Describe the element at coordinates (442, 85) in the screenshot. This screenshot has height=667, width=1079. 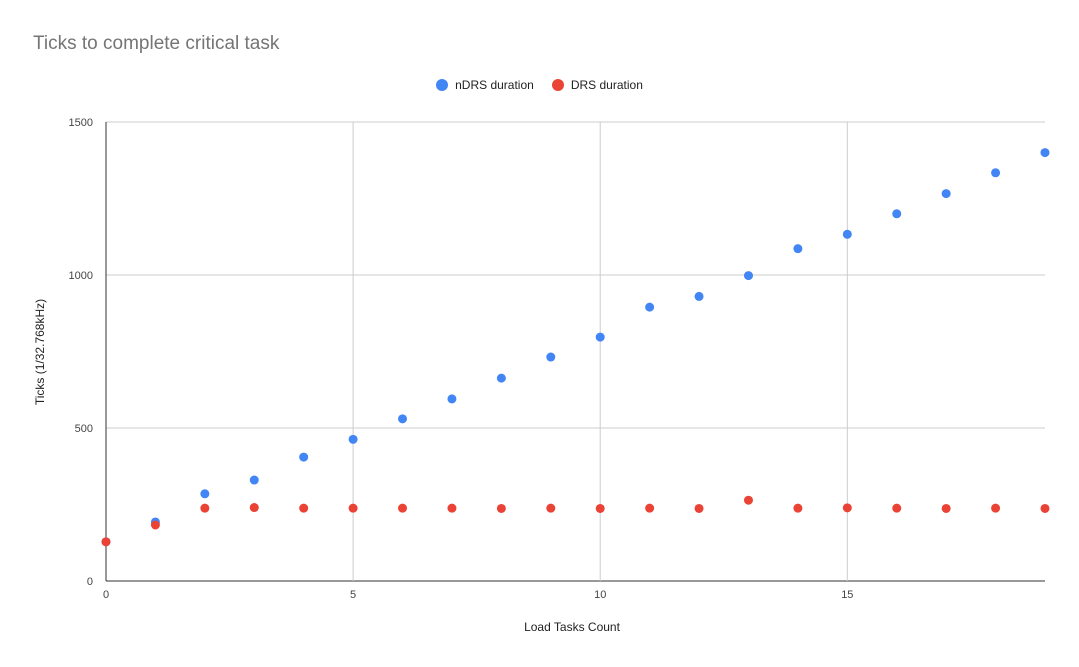
I see `legend-swatch-ndrs` at that location.